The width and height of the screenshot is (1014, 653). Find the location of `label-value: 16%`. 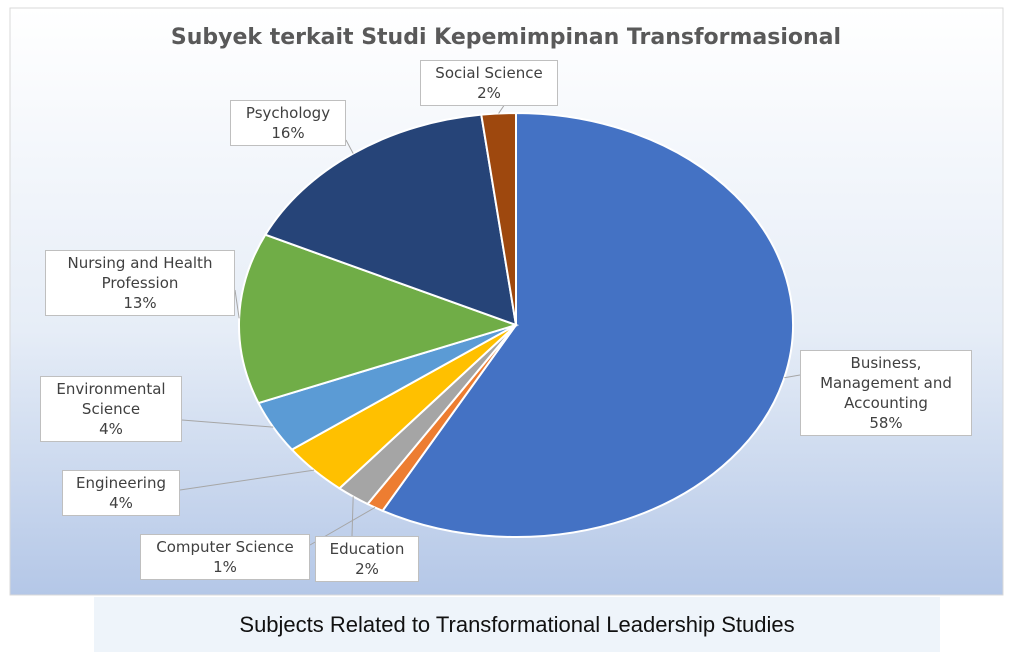

label-value: 16% is located at coordinates (288, 133).